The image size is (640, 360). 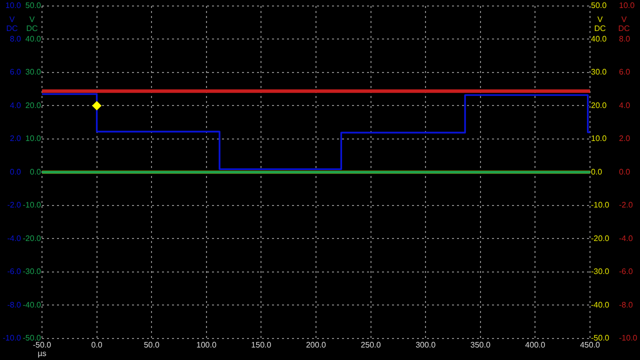 What do you see at coordinates (32, 24) in the screenshot?
I see `y2-axis-title: V DC` at bounding box center [32, 24].